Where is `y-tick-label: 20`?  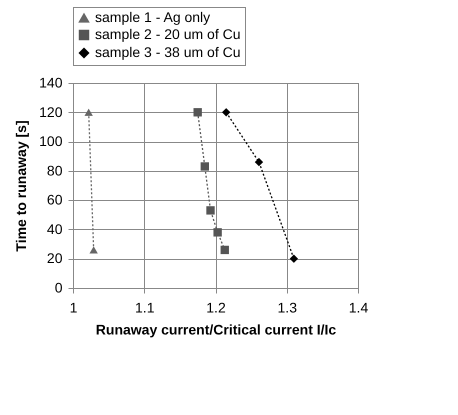
y-tick-label: 20 is located at coordinates (54, 258).